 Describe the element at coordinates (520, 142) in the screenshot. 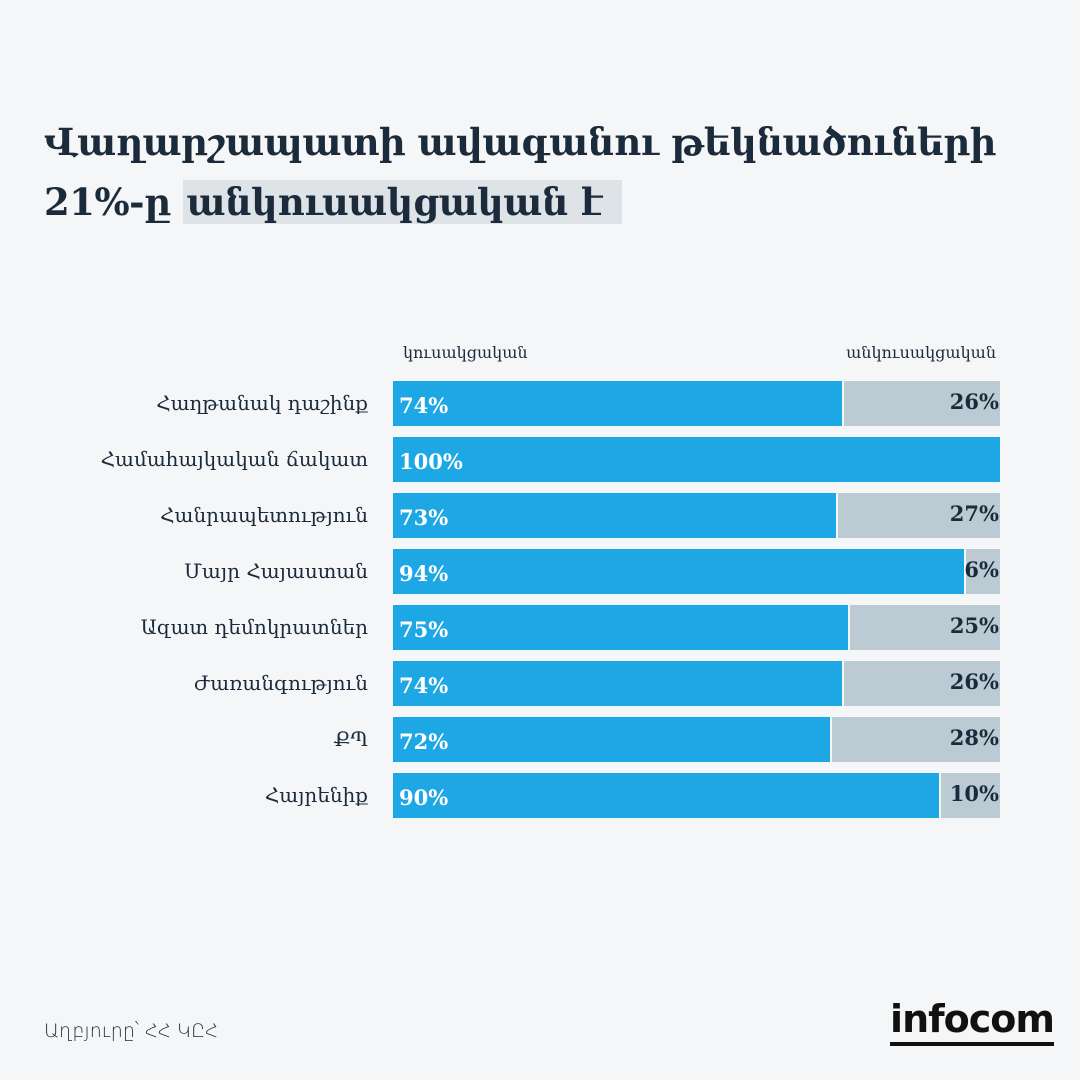

I see `title-line-1: Վաղարշապատի ավագանու թեկնածուների` at that location.